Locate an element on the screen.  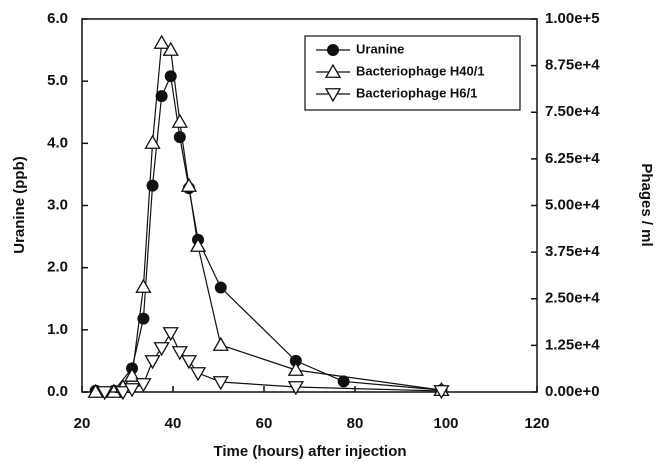
y2-tick-label: 7.50e+4 is located at coordinates (572, 111).